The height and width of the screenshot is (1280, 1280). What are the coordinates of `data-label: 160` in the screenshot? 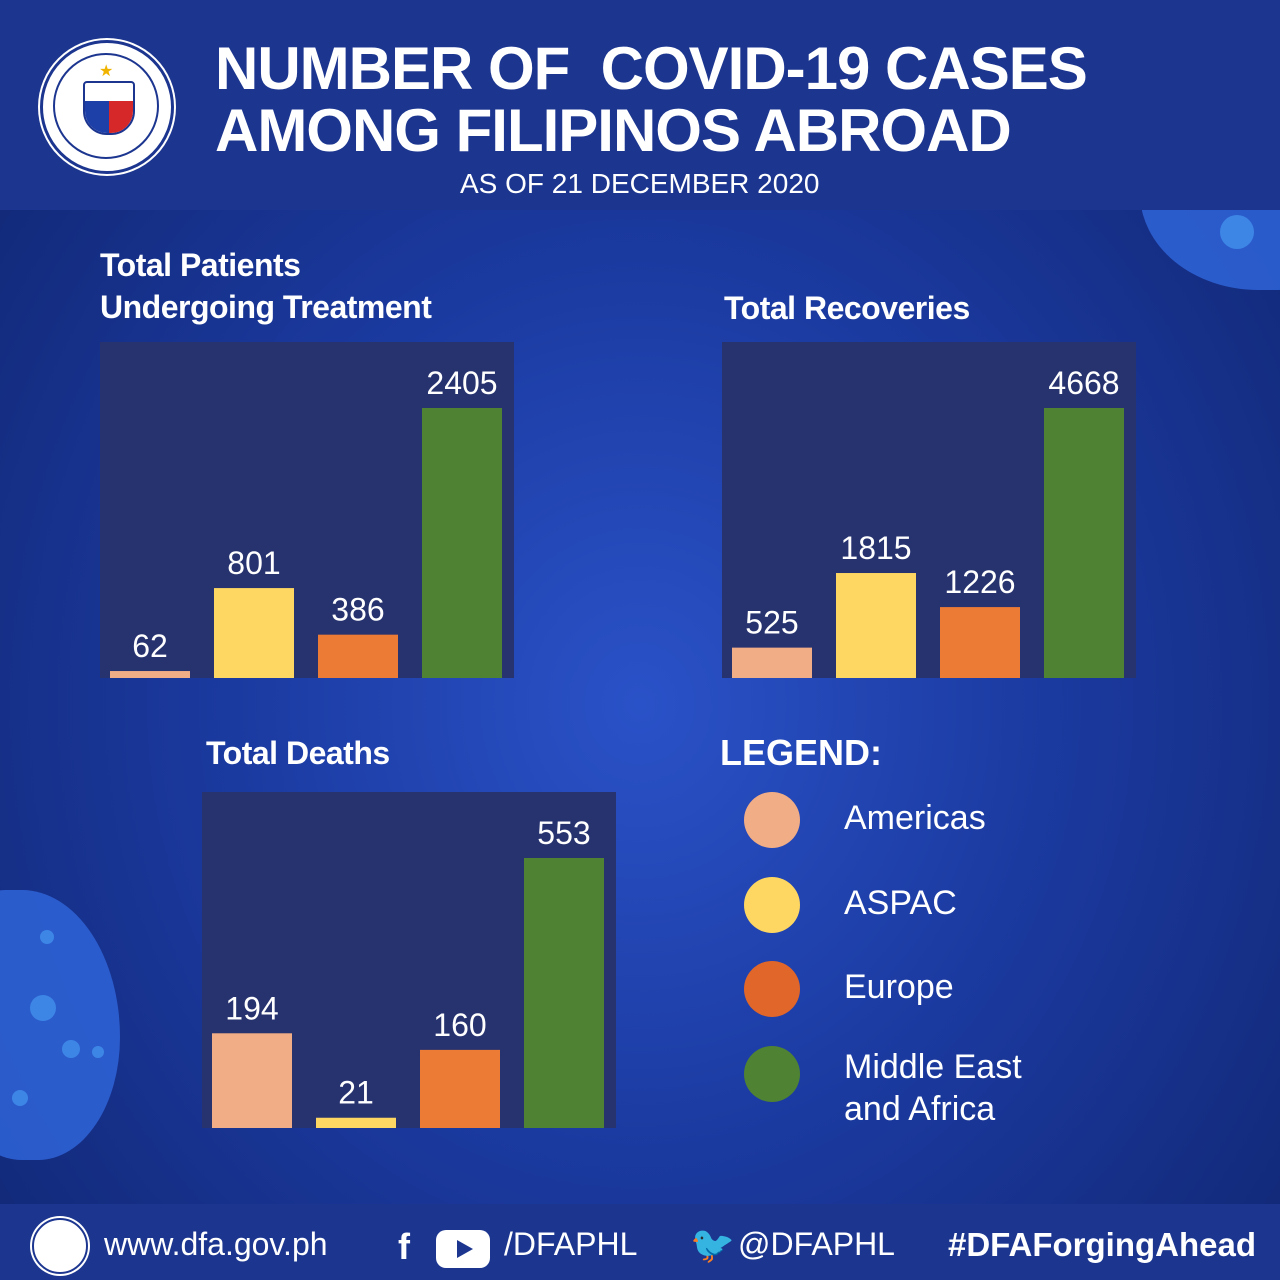 It's located at (459, 1025).